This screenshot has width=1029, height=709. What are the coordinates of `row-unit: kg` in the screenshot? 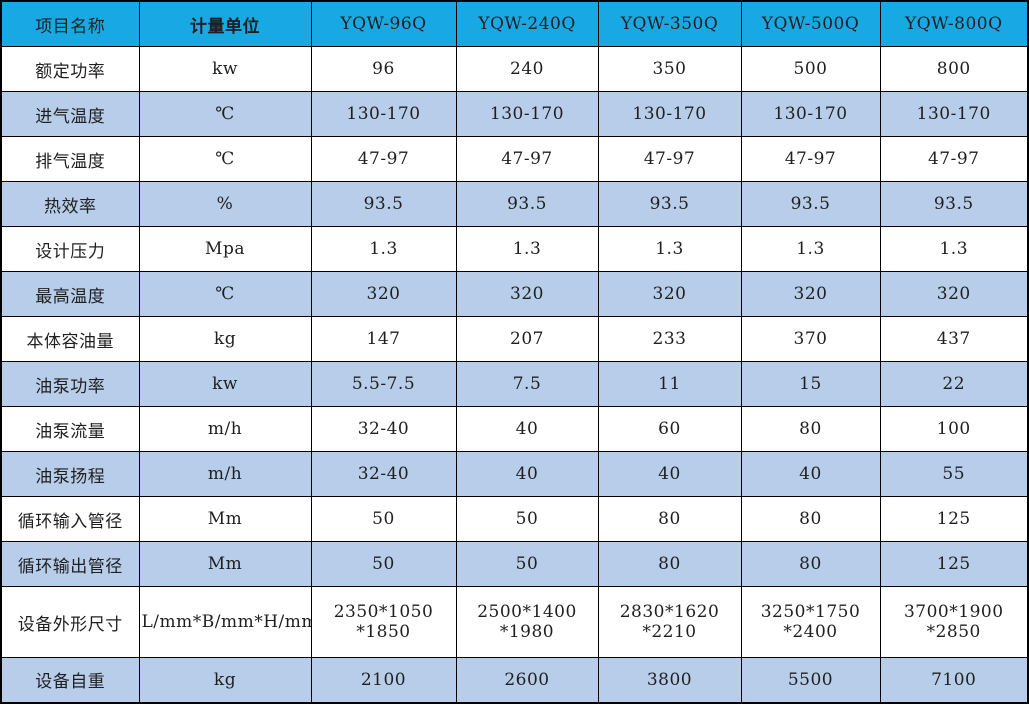 It's located at (225, 339).